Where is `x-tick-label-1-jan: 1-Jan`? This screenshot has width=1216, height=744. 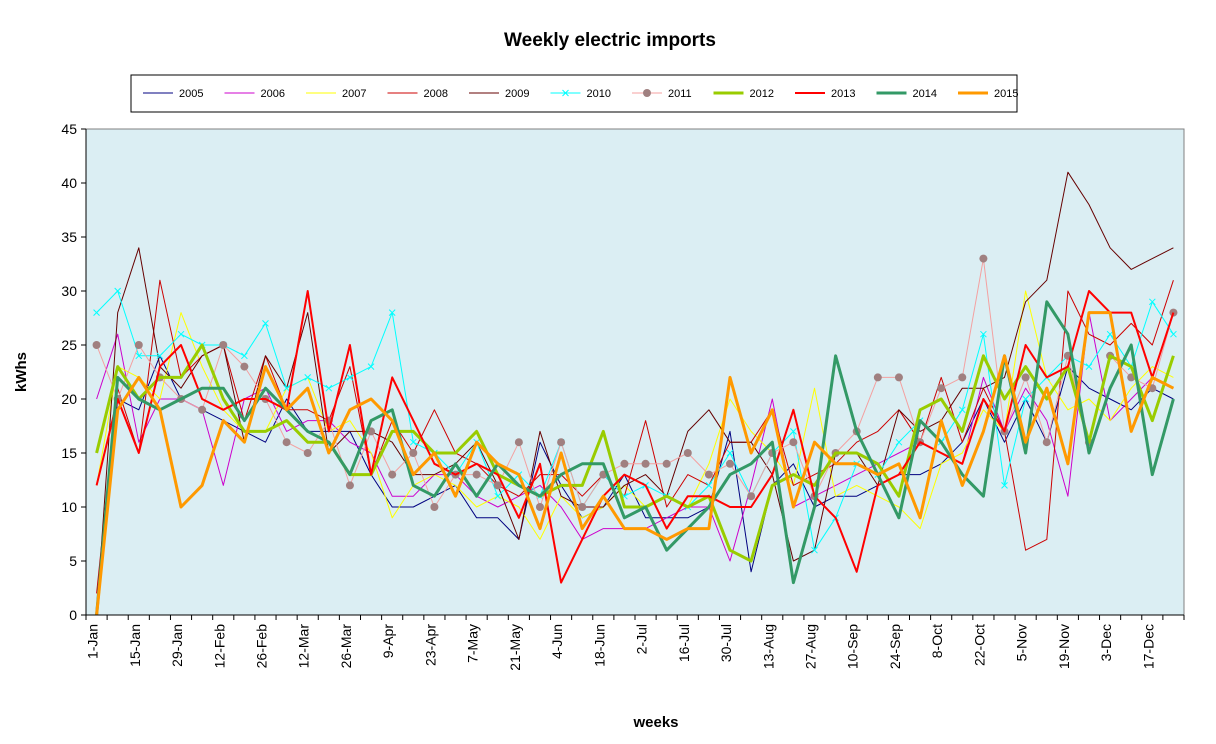 x-tick-label-1-jan: 1-Jan is located at coordinates (93, 641).